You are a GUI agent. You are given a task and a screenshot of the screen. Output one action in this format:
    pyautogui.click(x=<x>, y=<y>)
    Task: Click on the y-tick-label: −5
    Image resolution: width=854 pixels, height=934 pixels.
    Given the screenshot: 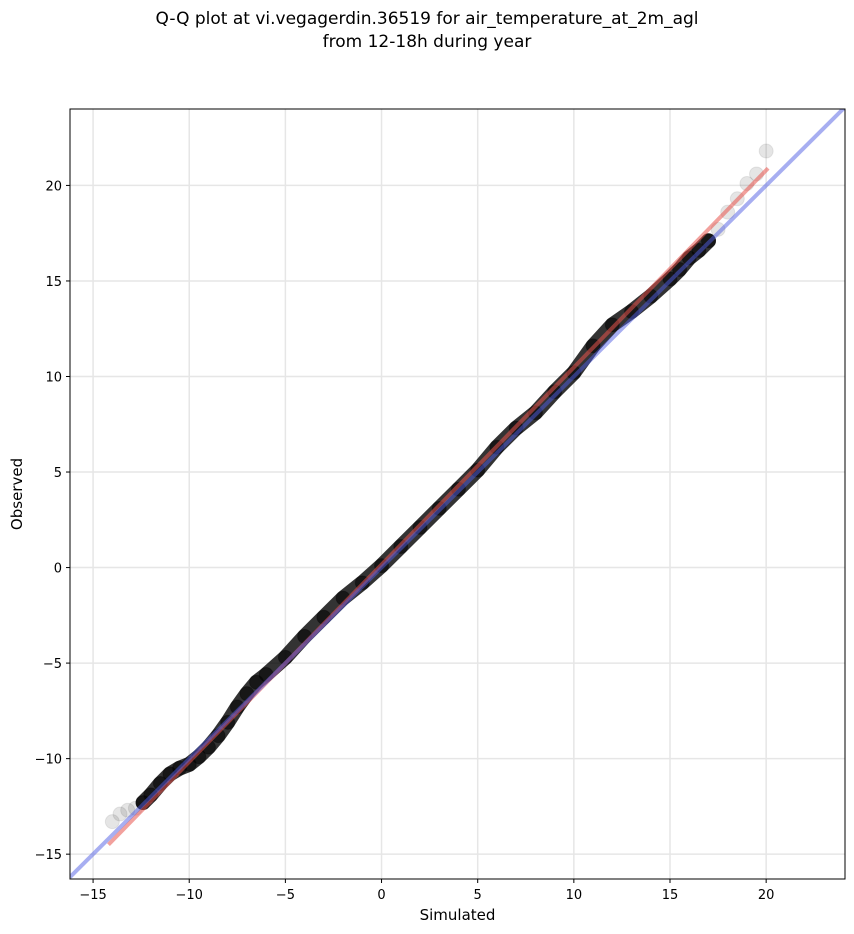 What is the action you would take?
    pyautogui.click(x=52, y=664)
    